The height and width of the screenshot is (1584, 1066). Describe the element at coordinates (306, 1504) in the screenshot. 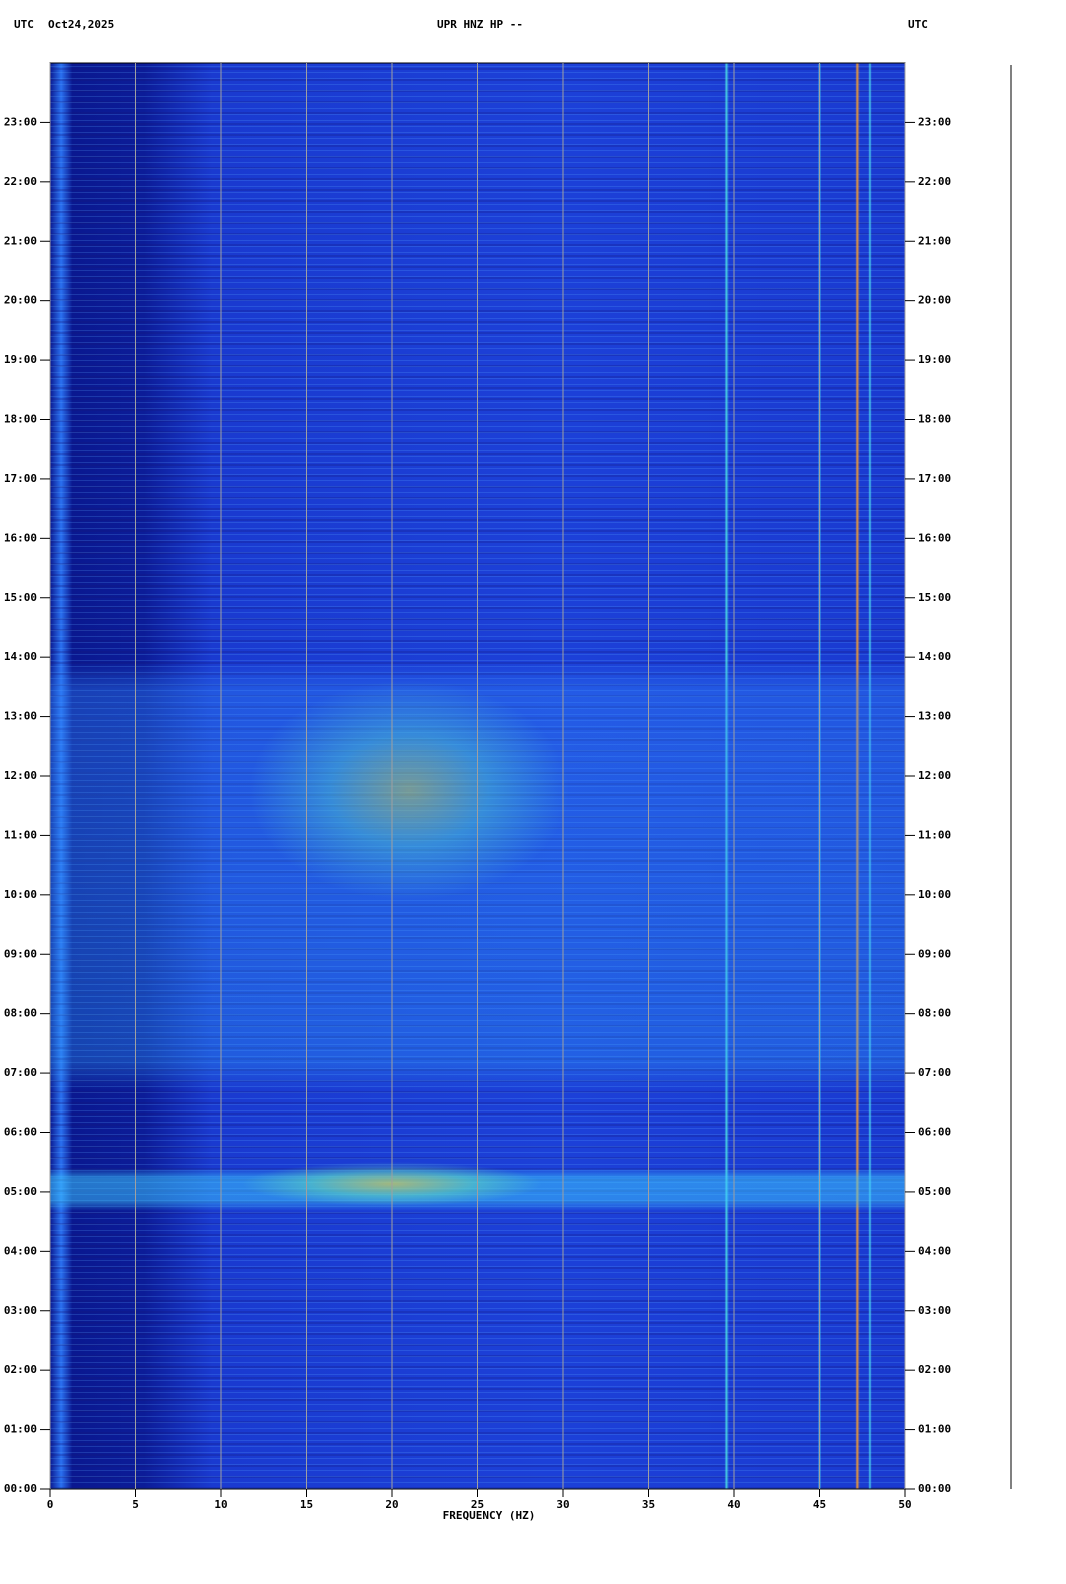

I see `x-tick-label: 15` at that location.